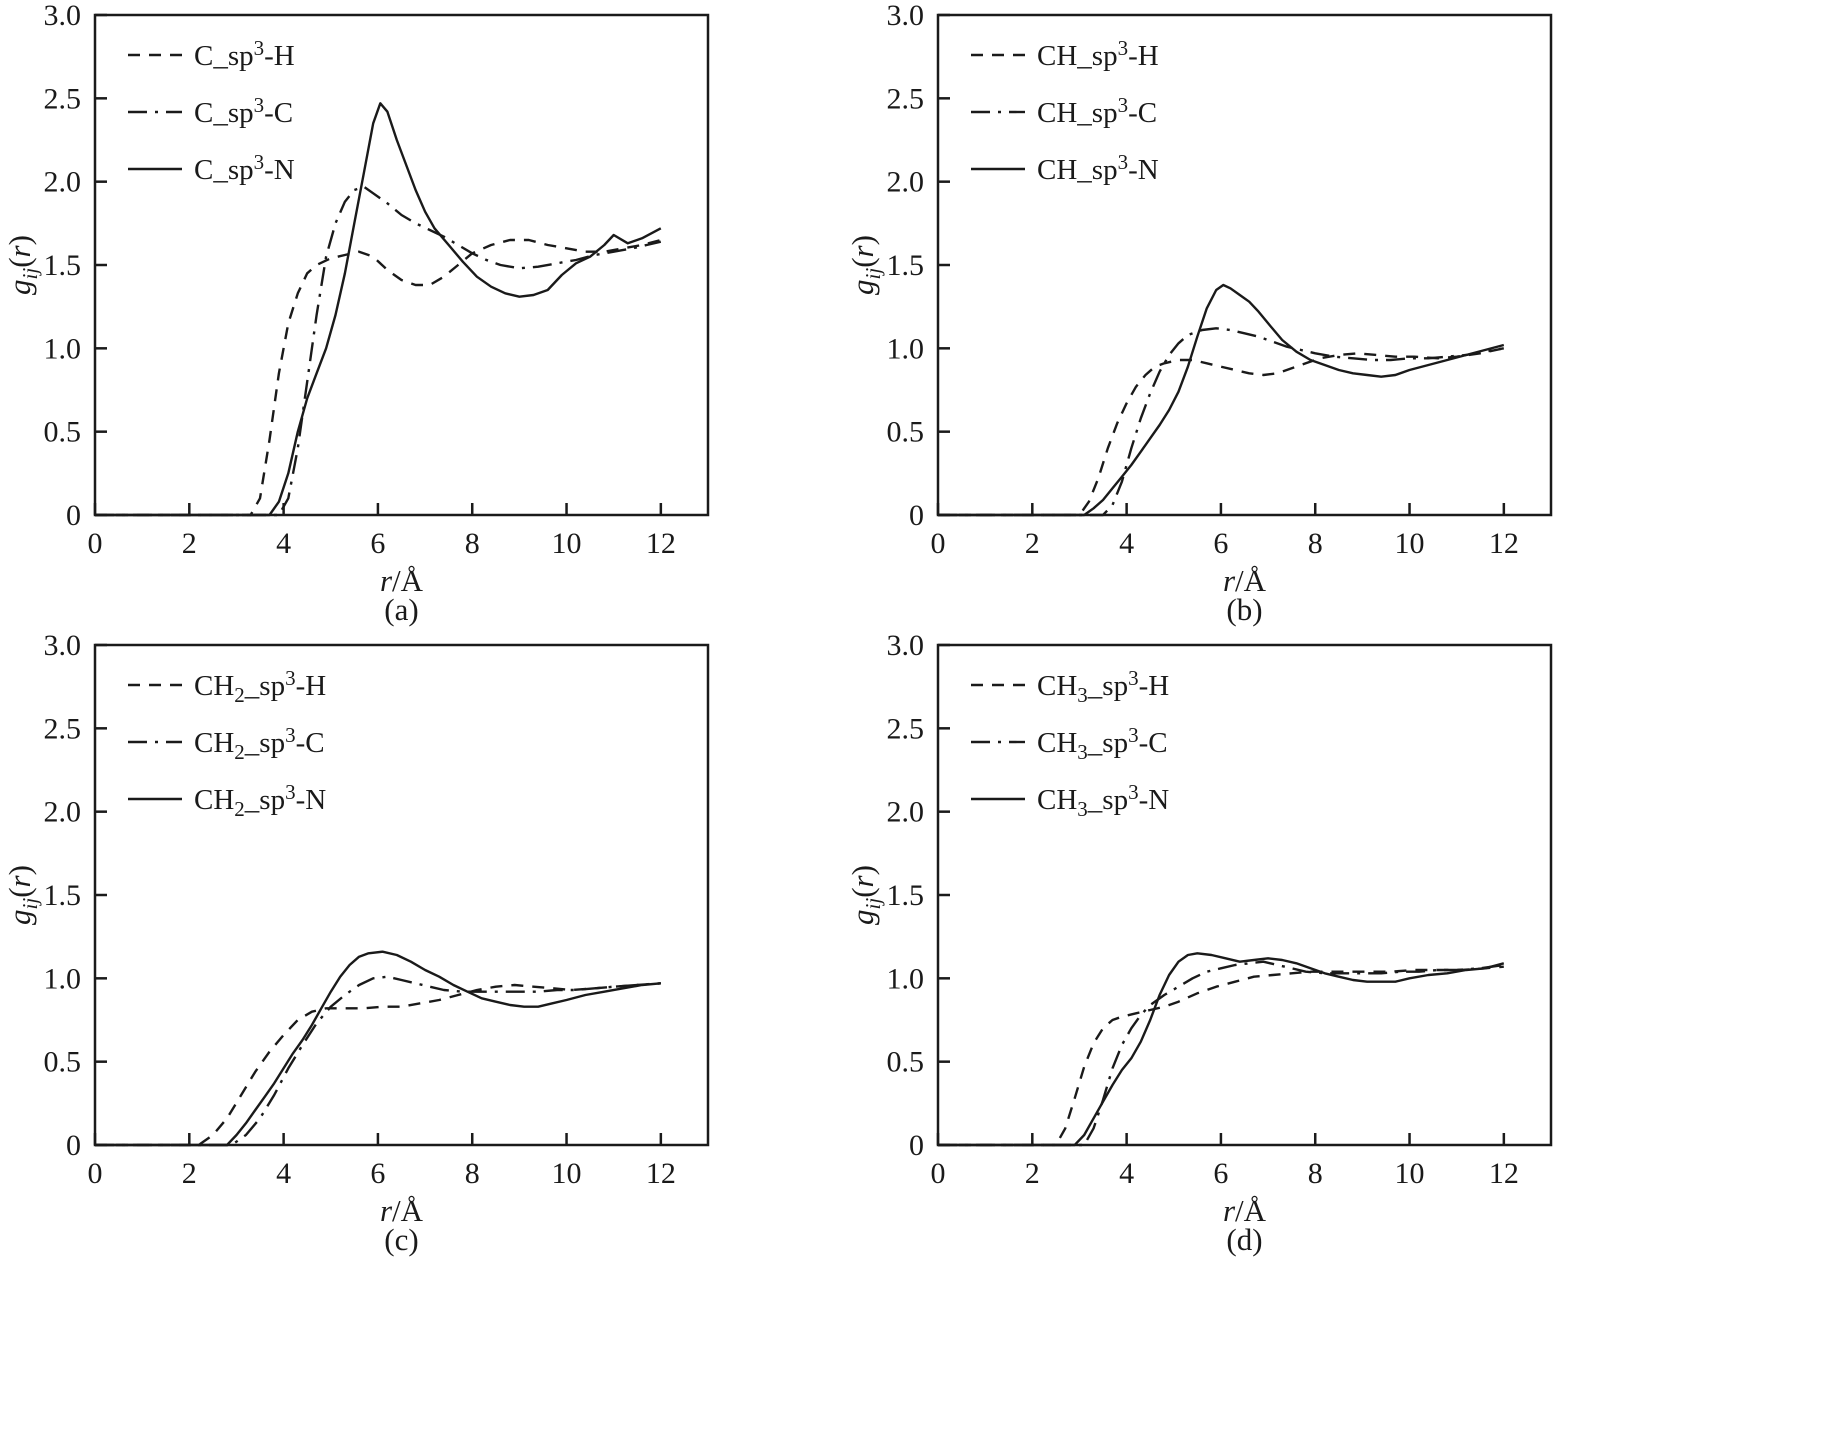 The width and height of the screenshot is (1827, 1449). I want to click on caption-panel-a: (a), so click(401, 609).